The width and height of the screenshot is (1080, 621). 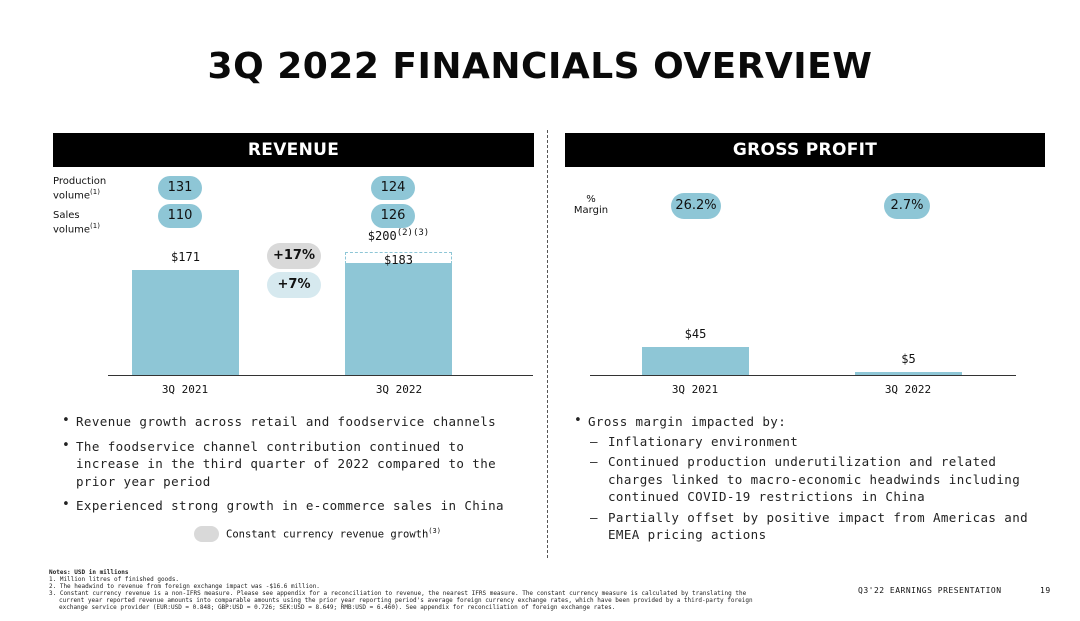 What do you see at coordinates (320, 375) in the screenshot?
I see `revenue-axis-line` at bounding box center [320, 375].